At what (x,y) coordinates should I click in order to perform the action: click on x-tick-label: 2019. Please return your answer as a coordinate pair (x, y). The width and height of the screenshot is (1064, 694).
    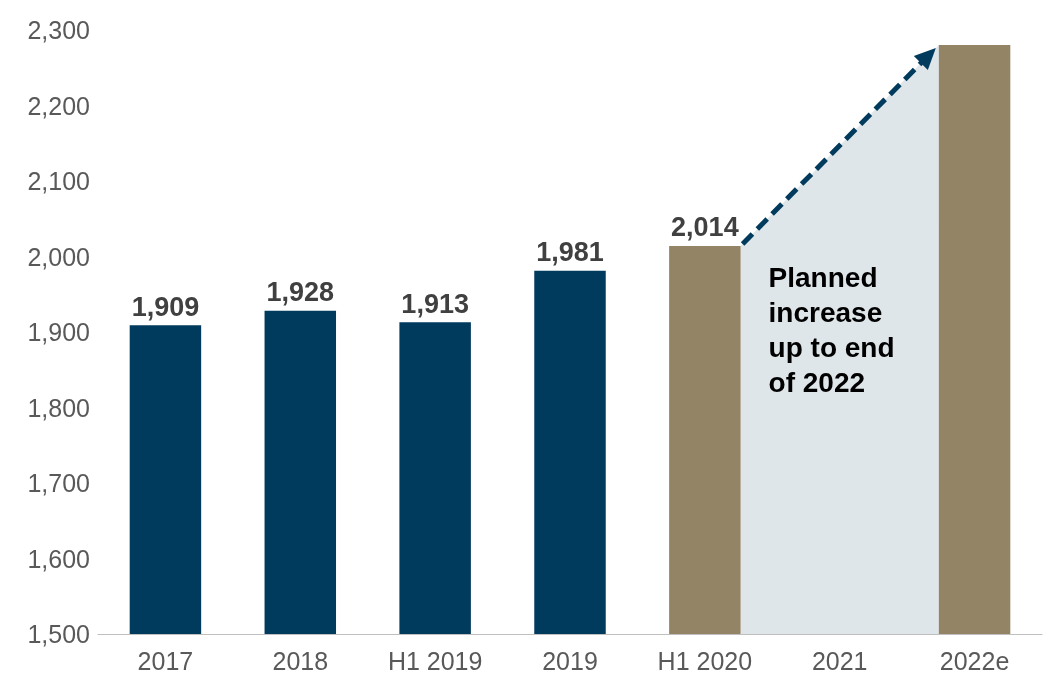
    Looking at the image, I should click on (570, 660).